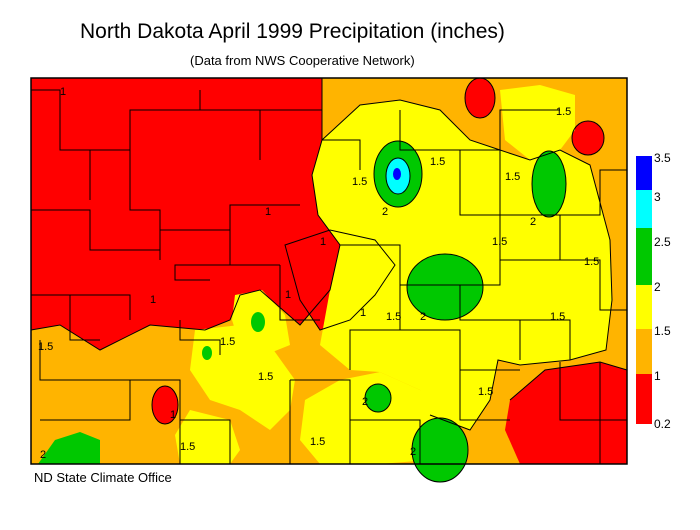 This screenshot has width=700, height=530. What do you see at coordinates (566, 413) in the screenshot?
I see `dry-region-southeast` at bounding box center [566, 413].